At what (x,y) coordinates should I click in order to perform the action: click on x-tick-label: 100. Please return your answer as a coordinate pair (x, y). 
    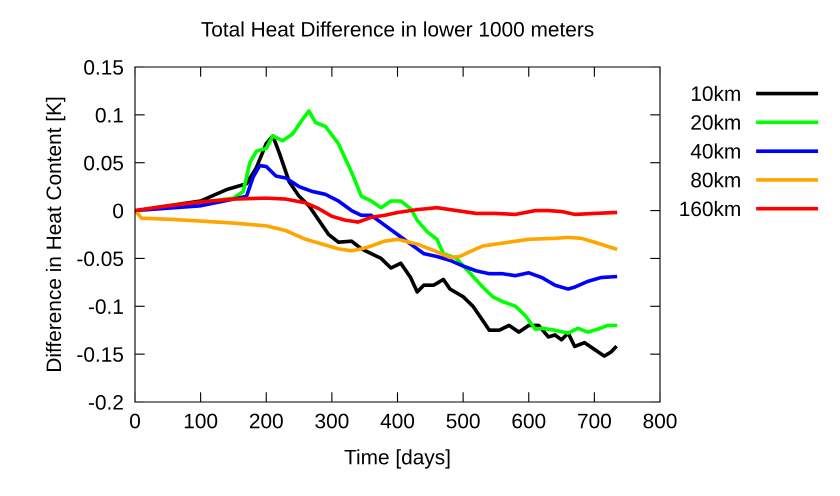
    Looking at the image, I should click on (201, 421).